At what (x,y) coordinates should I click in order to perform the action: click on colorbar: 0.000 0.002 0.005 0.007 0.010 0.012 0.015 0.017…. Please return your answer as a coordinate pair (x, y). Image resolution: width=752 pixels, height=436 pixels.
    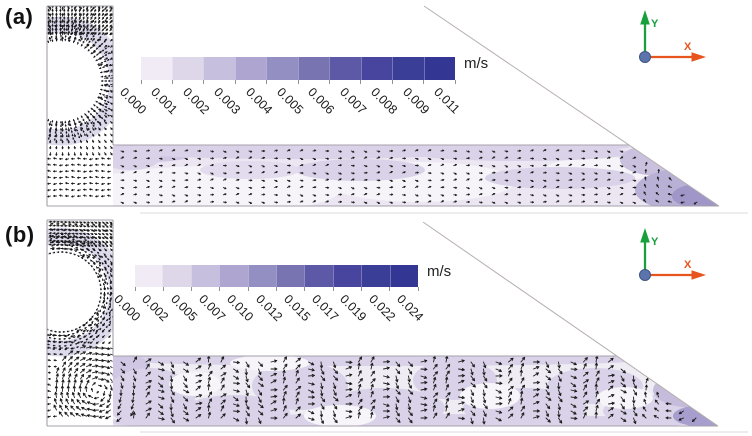
    Looking at the image, I should click on (281, 293).